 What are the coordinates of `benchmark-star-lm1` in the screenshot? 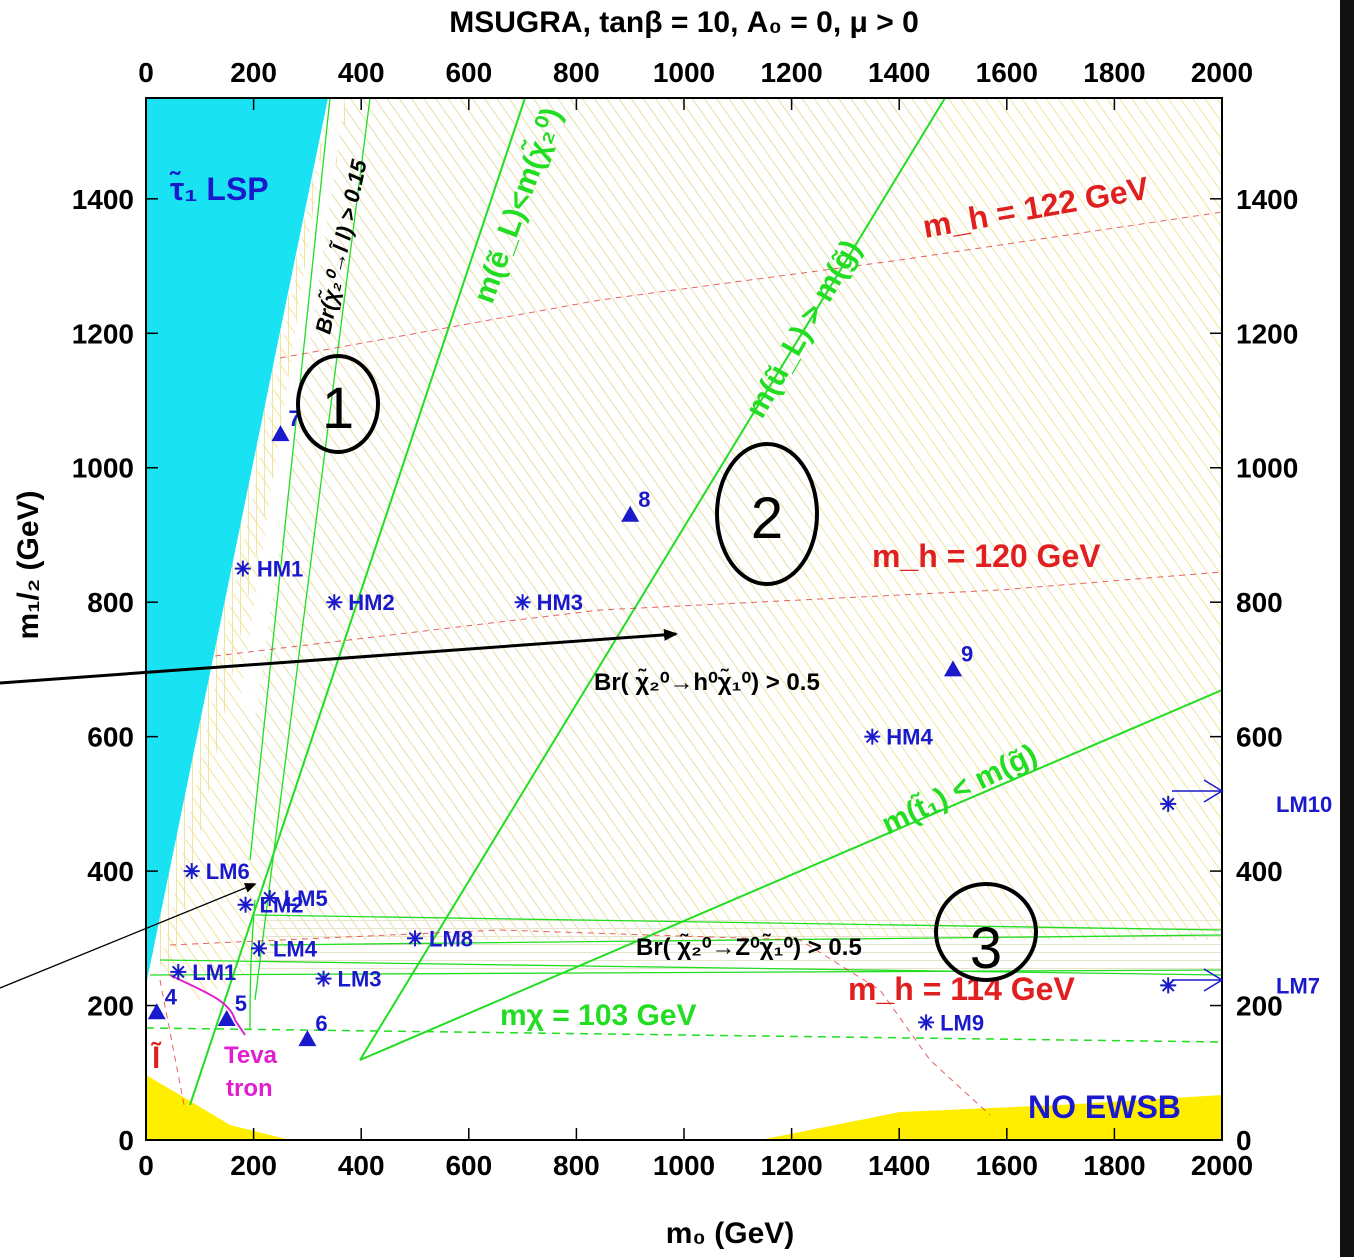 It's located at (178, 971).